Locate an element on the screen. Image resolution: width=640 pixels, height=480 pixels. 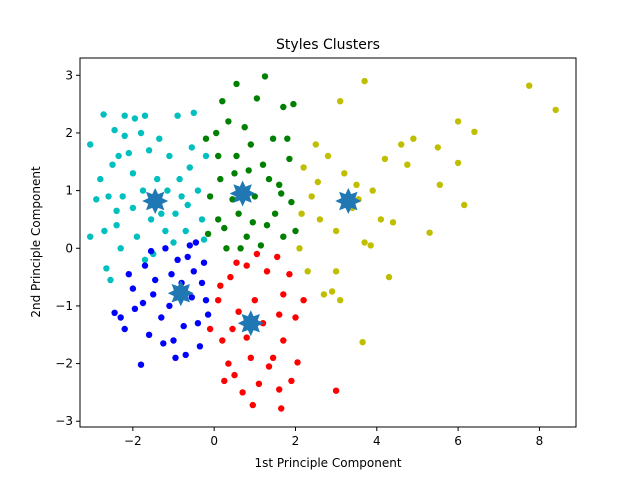
x-tick-label: 8 is located at coordinates (540, 441).